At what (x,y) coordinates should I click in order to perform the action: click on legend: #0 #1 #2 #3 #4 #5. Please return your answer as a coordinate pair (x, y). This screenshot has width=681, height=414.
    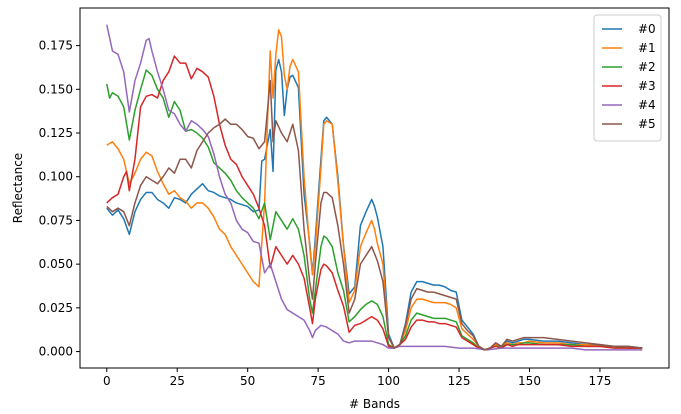
    Looking at the image, I should click on (627, 78).